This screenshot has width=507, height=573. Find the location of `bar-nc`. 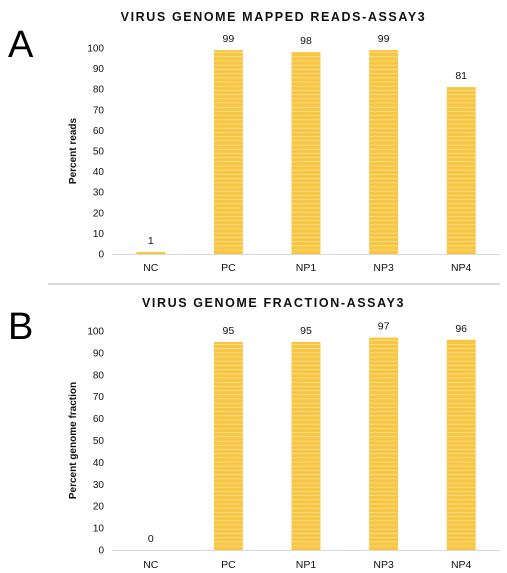

bar-nc is located at coordinates (151, 252).